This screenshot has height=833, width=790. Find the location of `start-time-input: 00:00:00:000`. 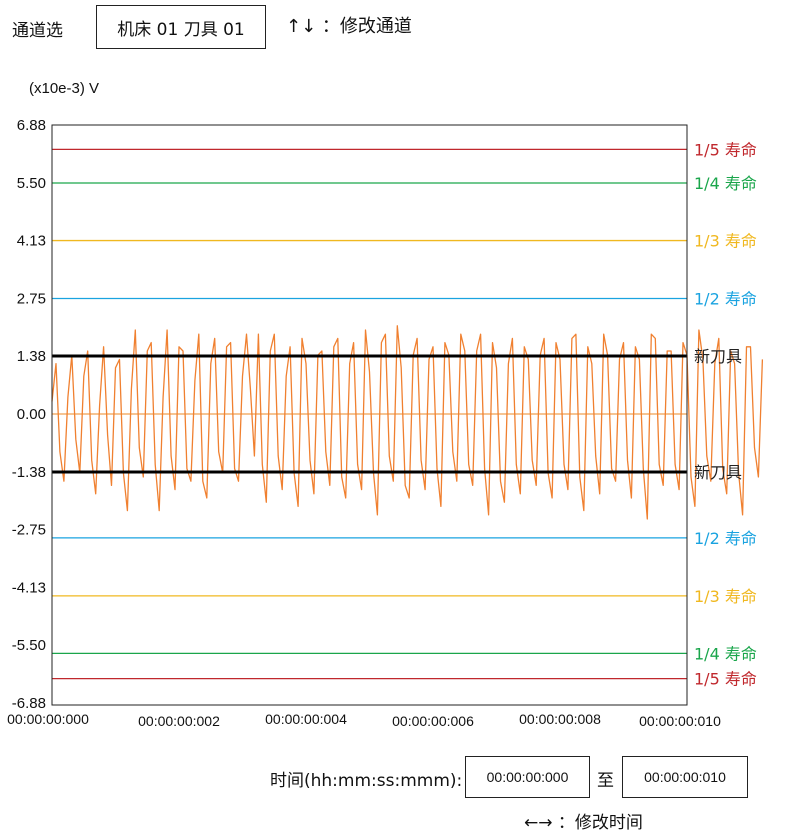

start-time-input: 00:00:00:000 is located at coordinates (527, 777).